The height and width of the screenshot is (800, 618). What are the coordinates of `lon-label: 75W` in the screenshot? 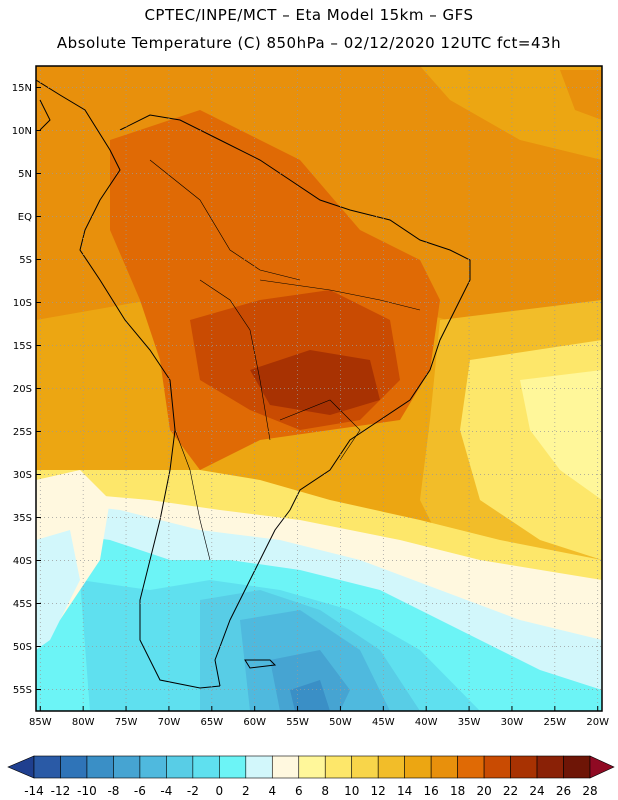 It's located at (126, 722).